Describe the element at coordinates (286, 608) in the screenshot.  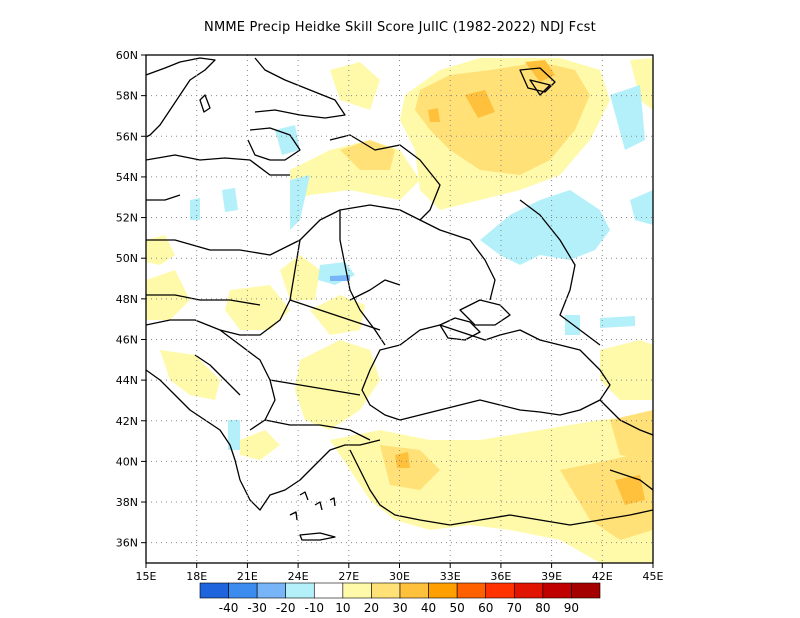
I see `colorbar-label-2: -20` at that location.